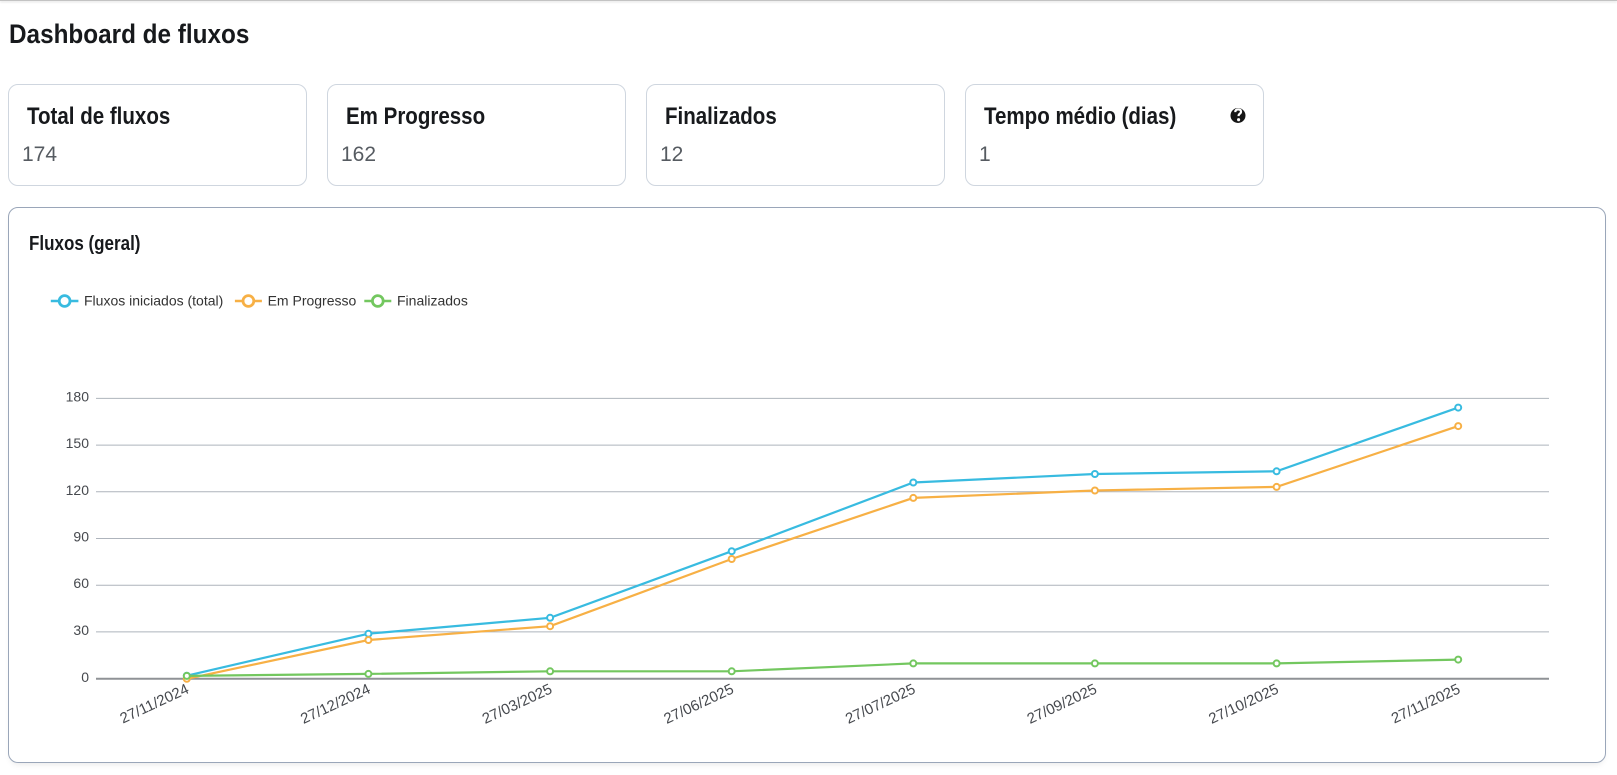  I want to click on svg-text: 180, so click(78, 396).